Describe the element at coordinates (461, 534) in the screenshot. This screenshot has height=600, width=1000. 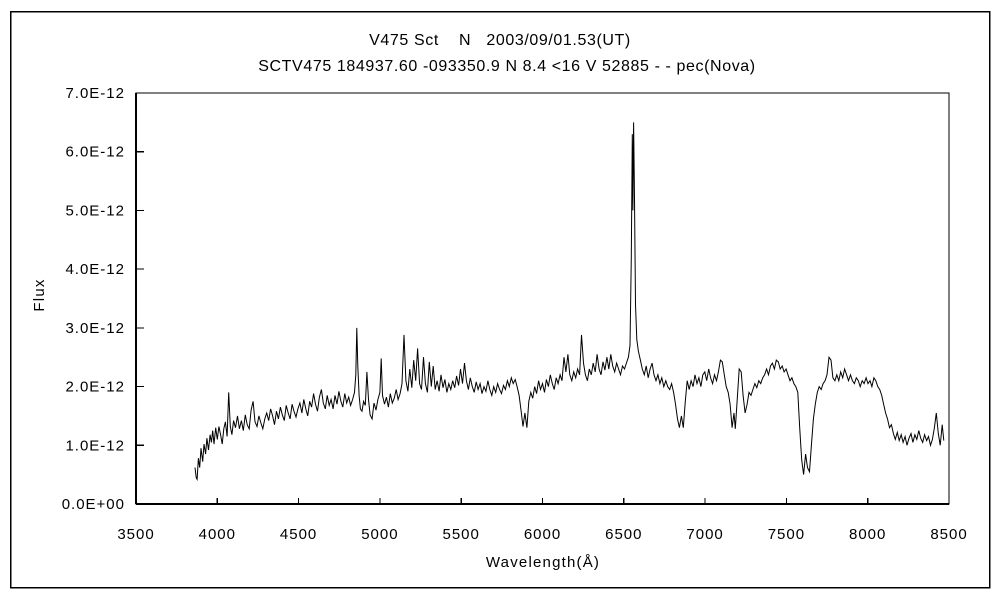
I see `x-tick-label-5500: 5500` at that location.